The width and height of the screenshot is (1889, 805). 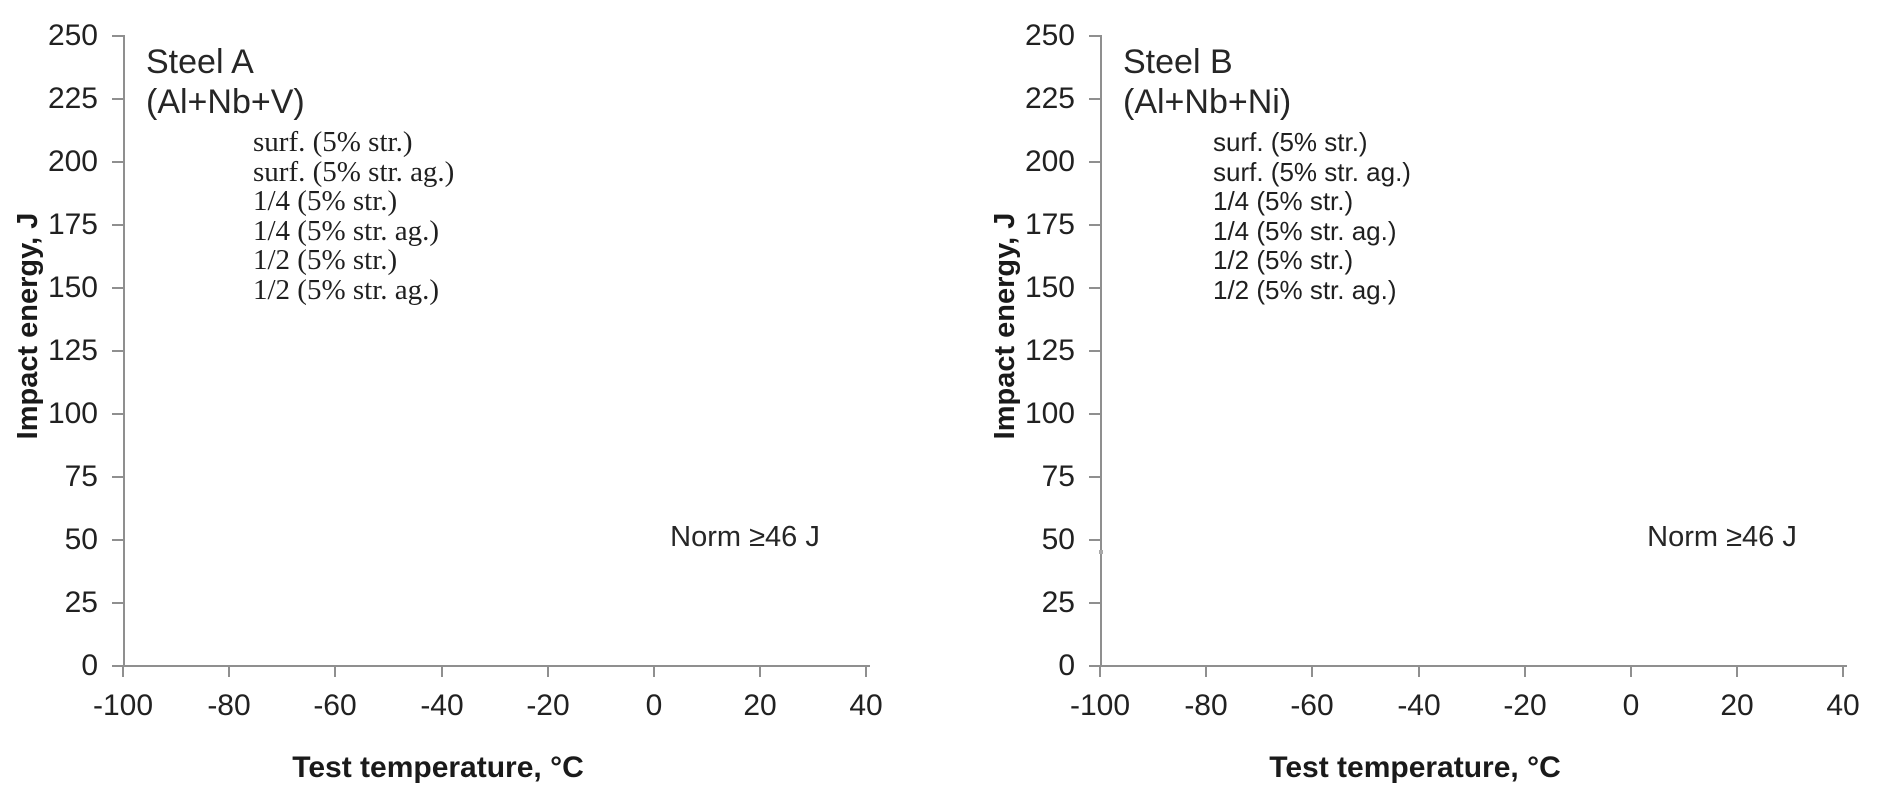 What do you see at coordinates (1101, 552) in the screenshot?
I see `stray-mark` at bounding box center [1101, 552].